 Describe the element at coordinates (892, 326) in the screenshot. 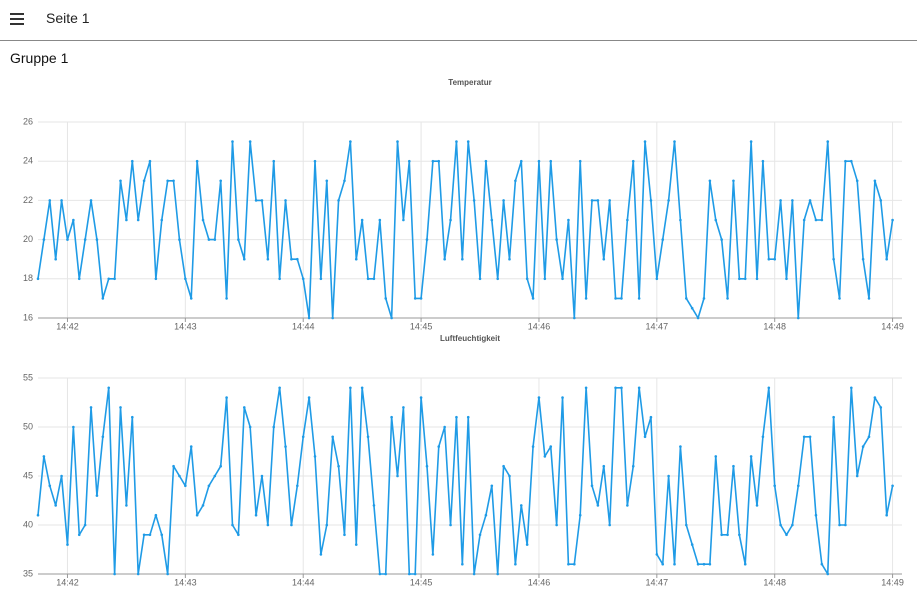

I see `x-tick-label: 14:49` at that location.